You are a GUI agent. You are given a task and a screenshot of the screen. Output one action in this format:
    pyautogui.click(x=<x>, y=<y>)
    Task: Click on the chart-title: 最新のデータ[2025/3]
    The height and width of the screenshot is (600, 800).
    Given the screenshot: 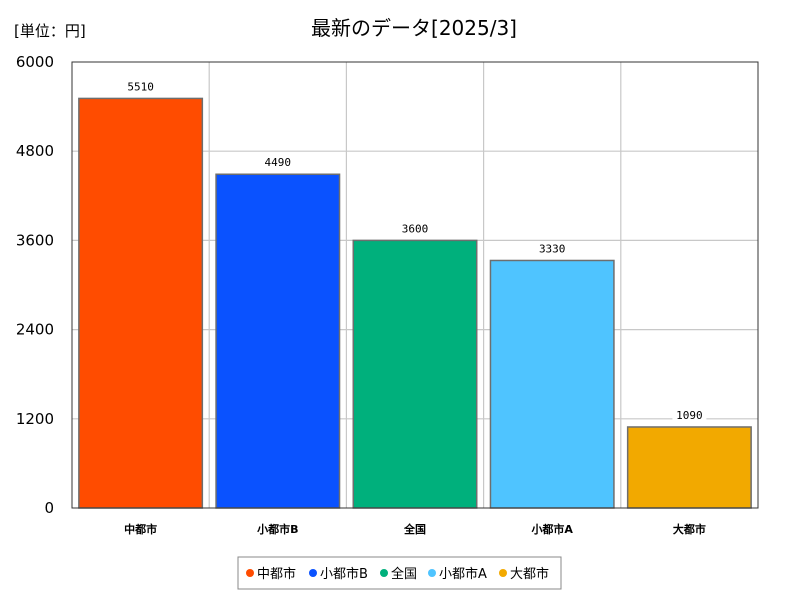 What is the action you would take?
    pyautogui.click(x=414, y=28)
    